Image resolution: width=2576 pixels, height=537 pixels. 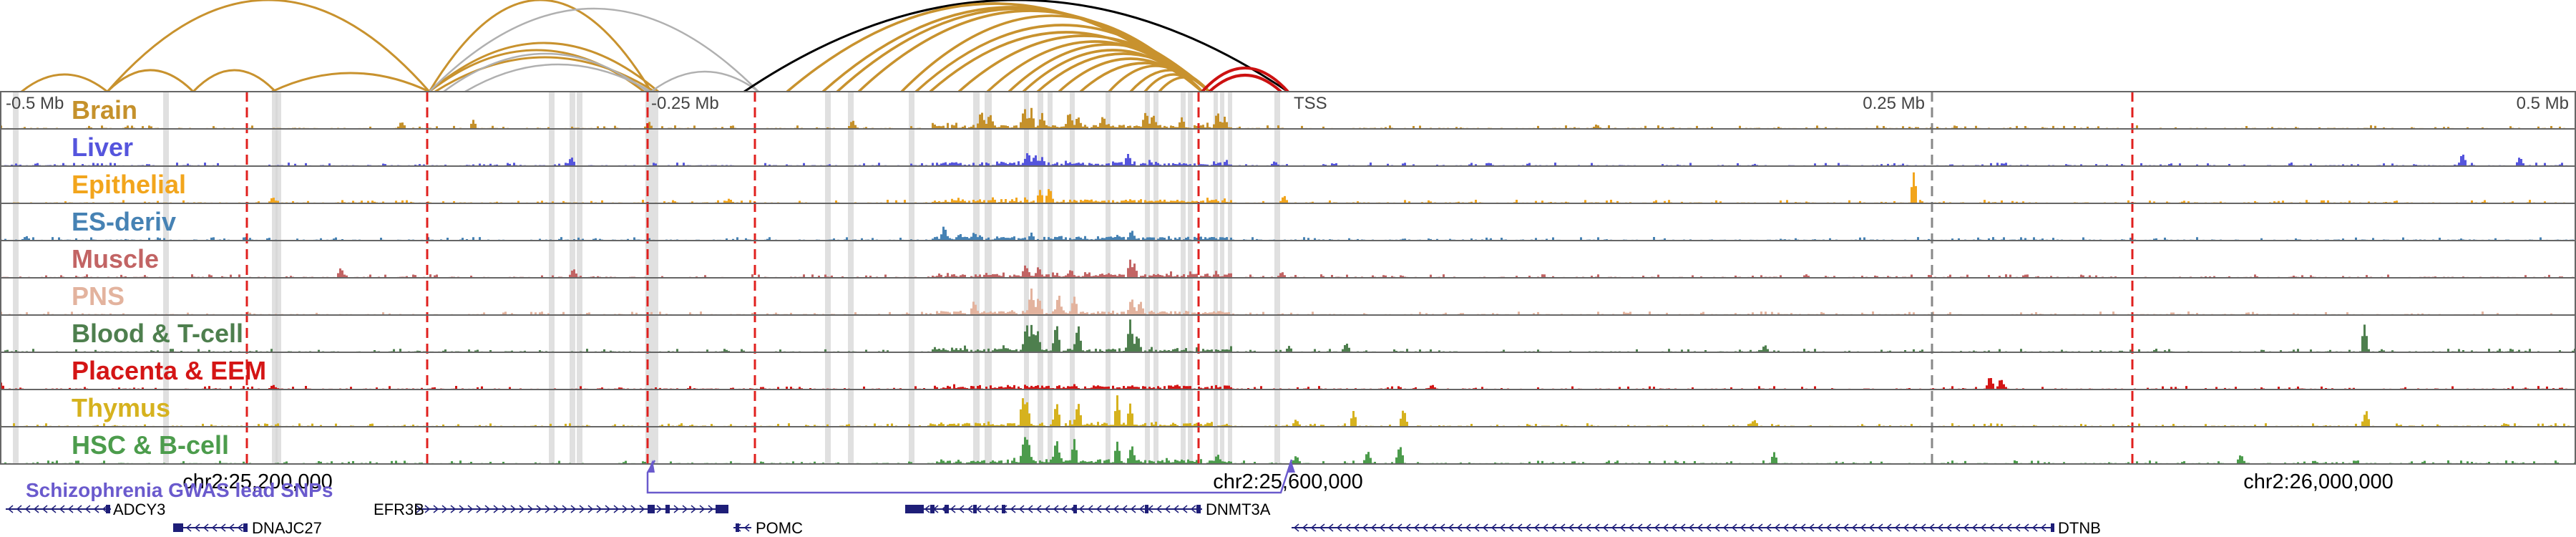 I want to click on gene-label: DNMT3A, so click(x=1238, y=509).